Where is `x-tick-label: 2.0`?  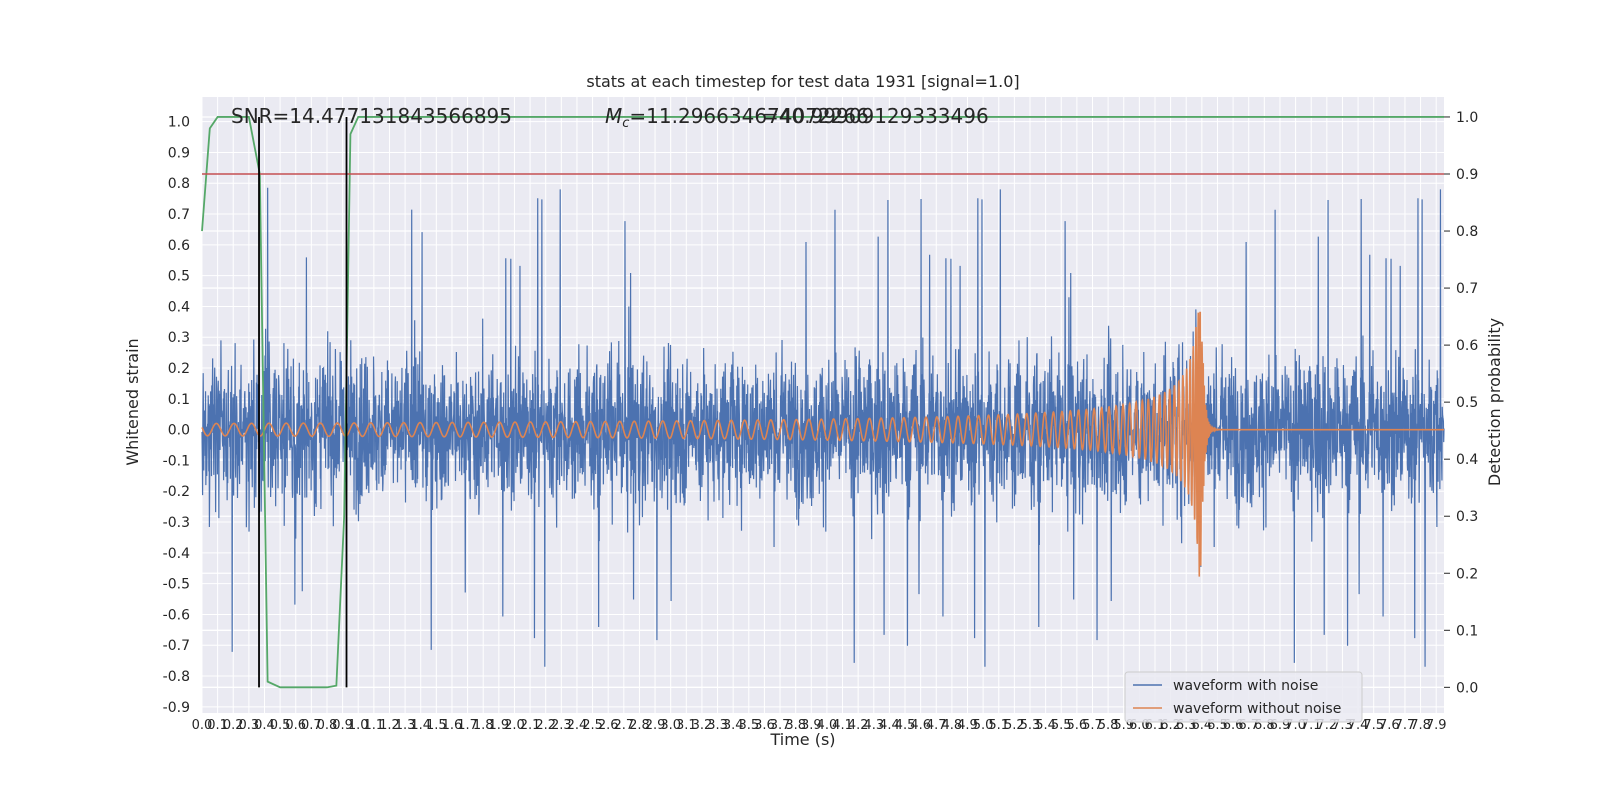 x-tick-label: 2.0 is located at coordinates (514, 725).